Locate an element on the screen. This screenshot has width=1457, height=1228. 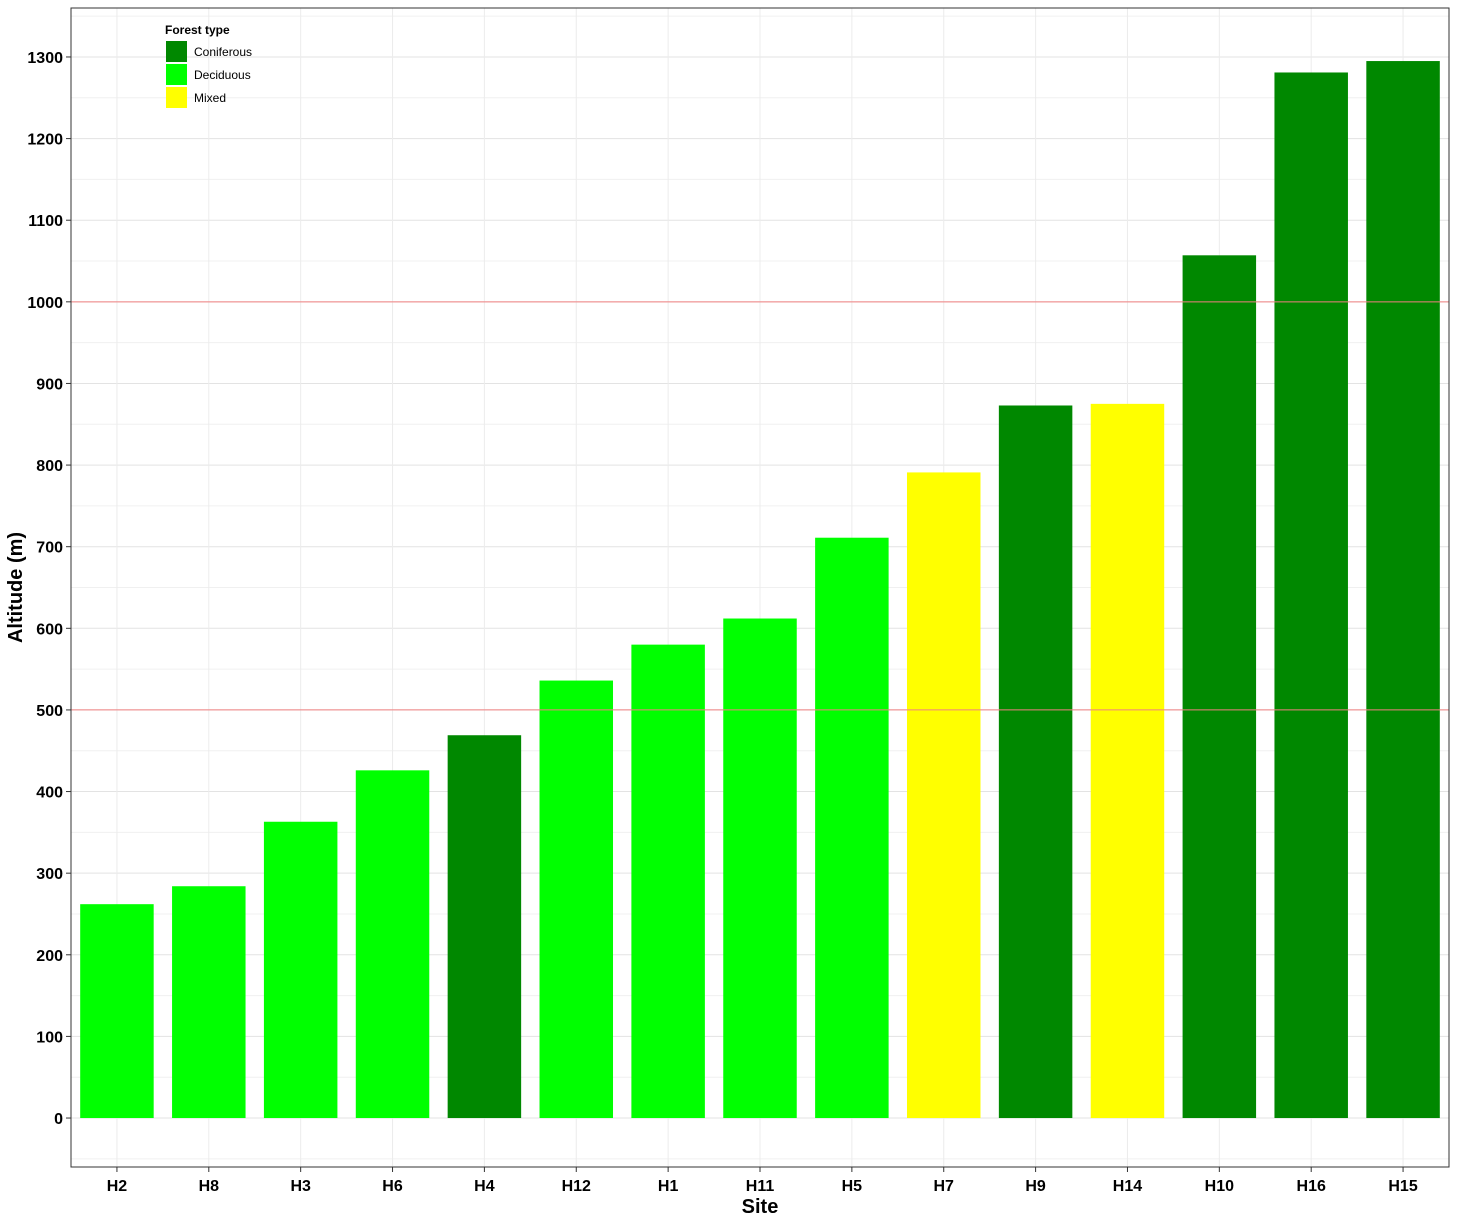
legend-key-coniferous is located at coordinates (176, 51).